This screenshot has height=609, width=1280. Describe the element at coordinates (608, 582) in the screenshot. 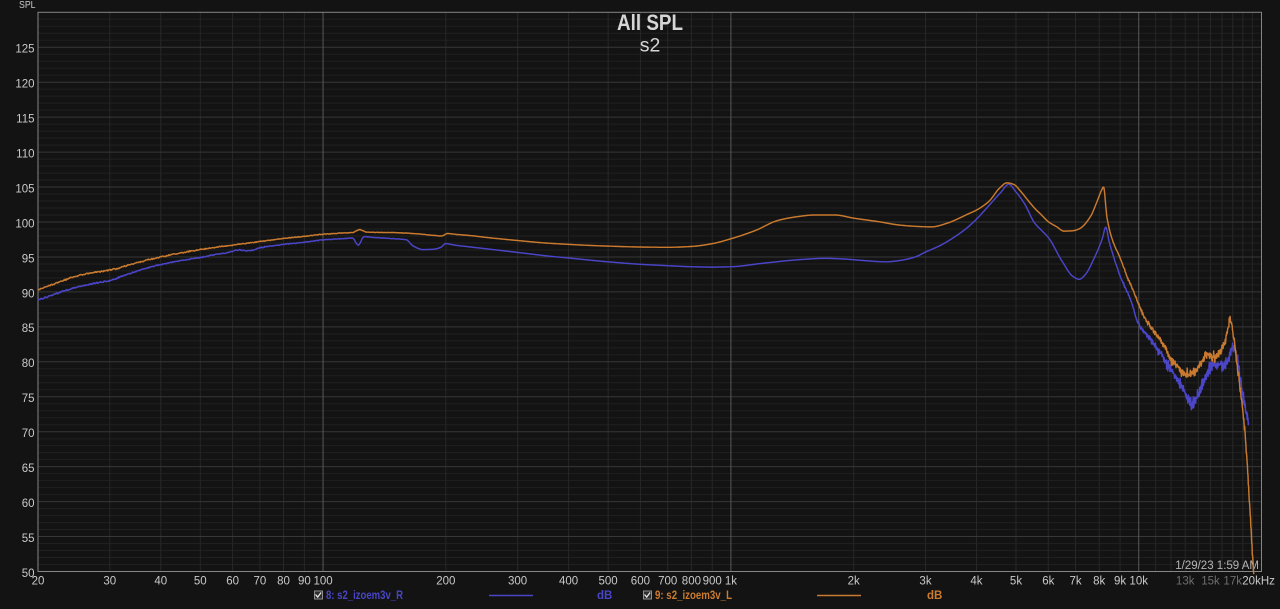

I see `svg-text: 500` at that location.